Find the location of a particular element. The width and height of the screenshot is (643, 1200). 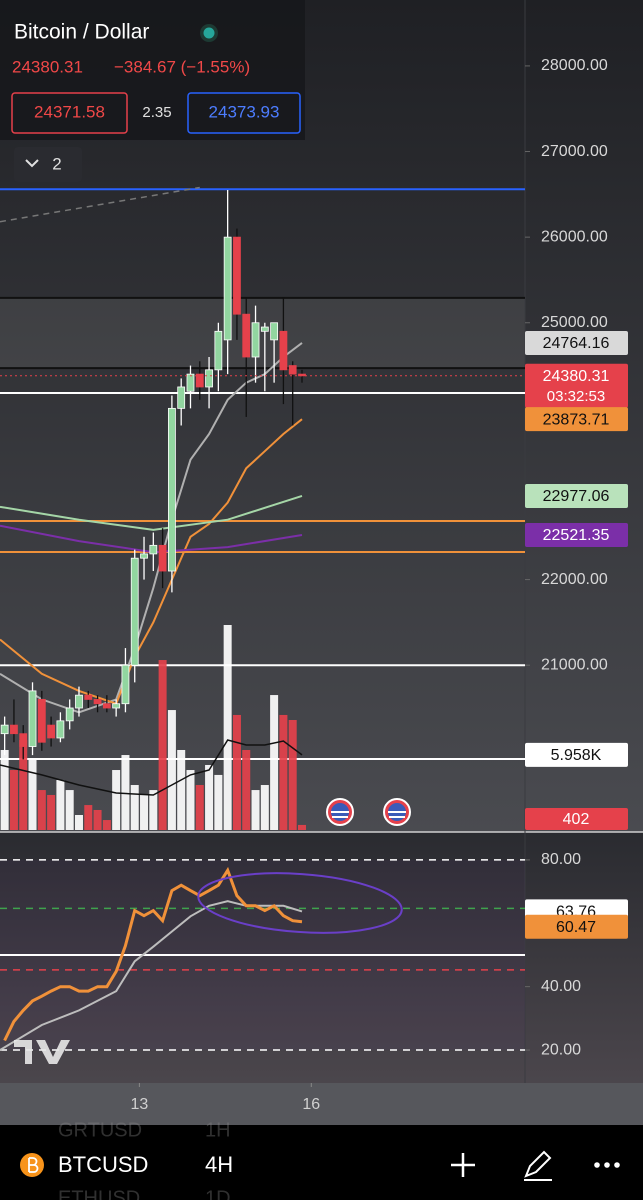

overlay-tag: 23873.71 is located at coordinates (576, 419).